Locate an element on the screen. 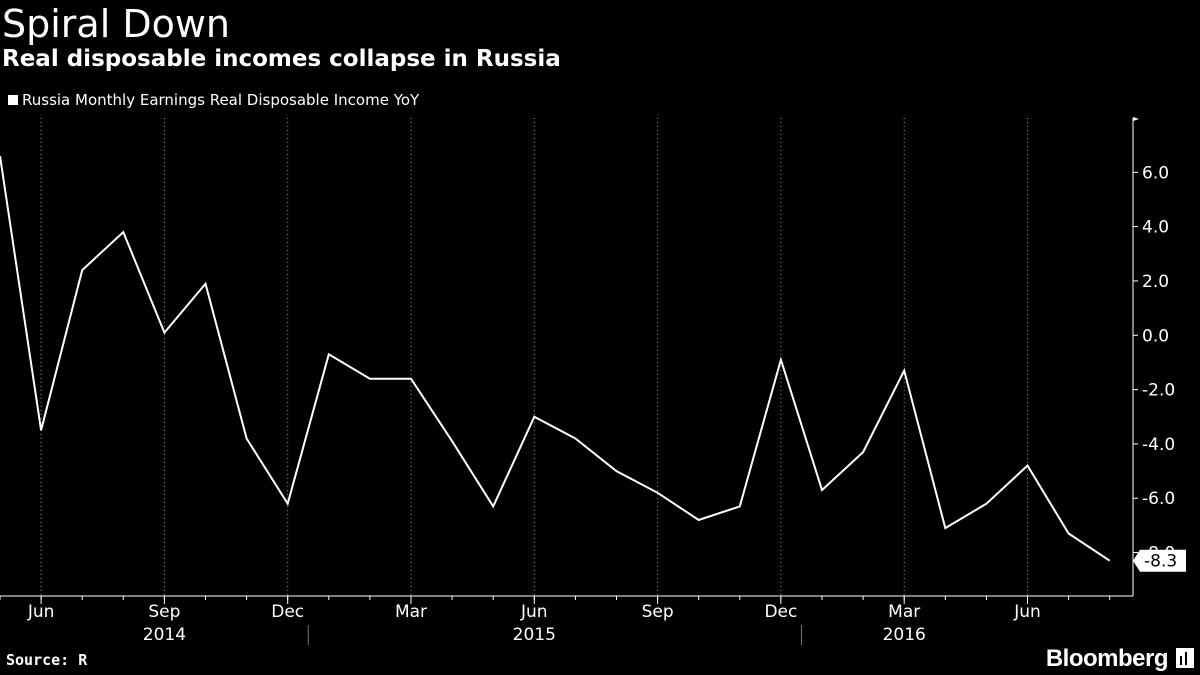 This screenshot has height=675, width=1200. legend-swatch is located at coordinates (13, 100).